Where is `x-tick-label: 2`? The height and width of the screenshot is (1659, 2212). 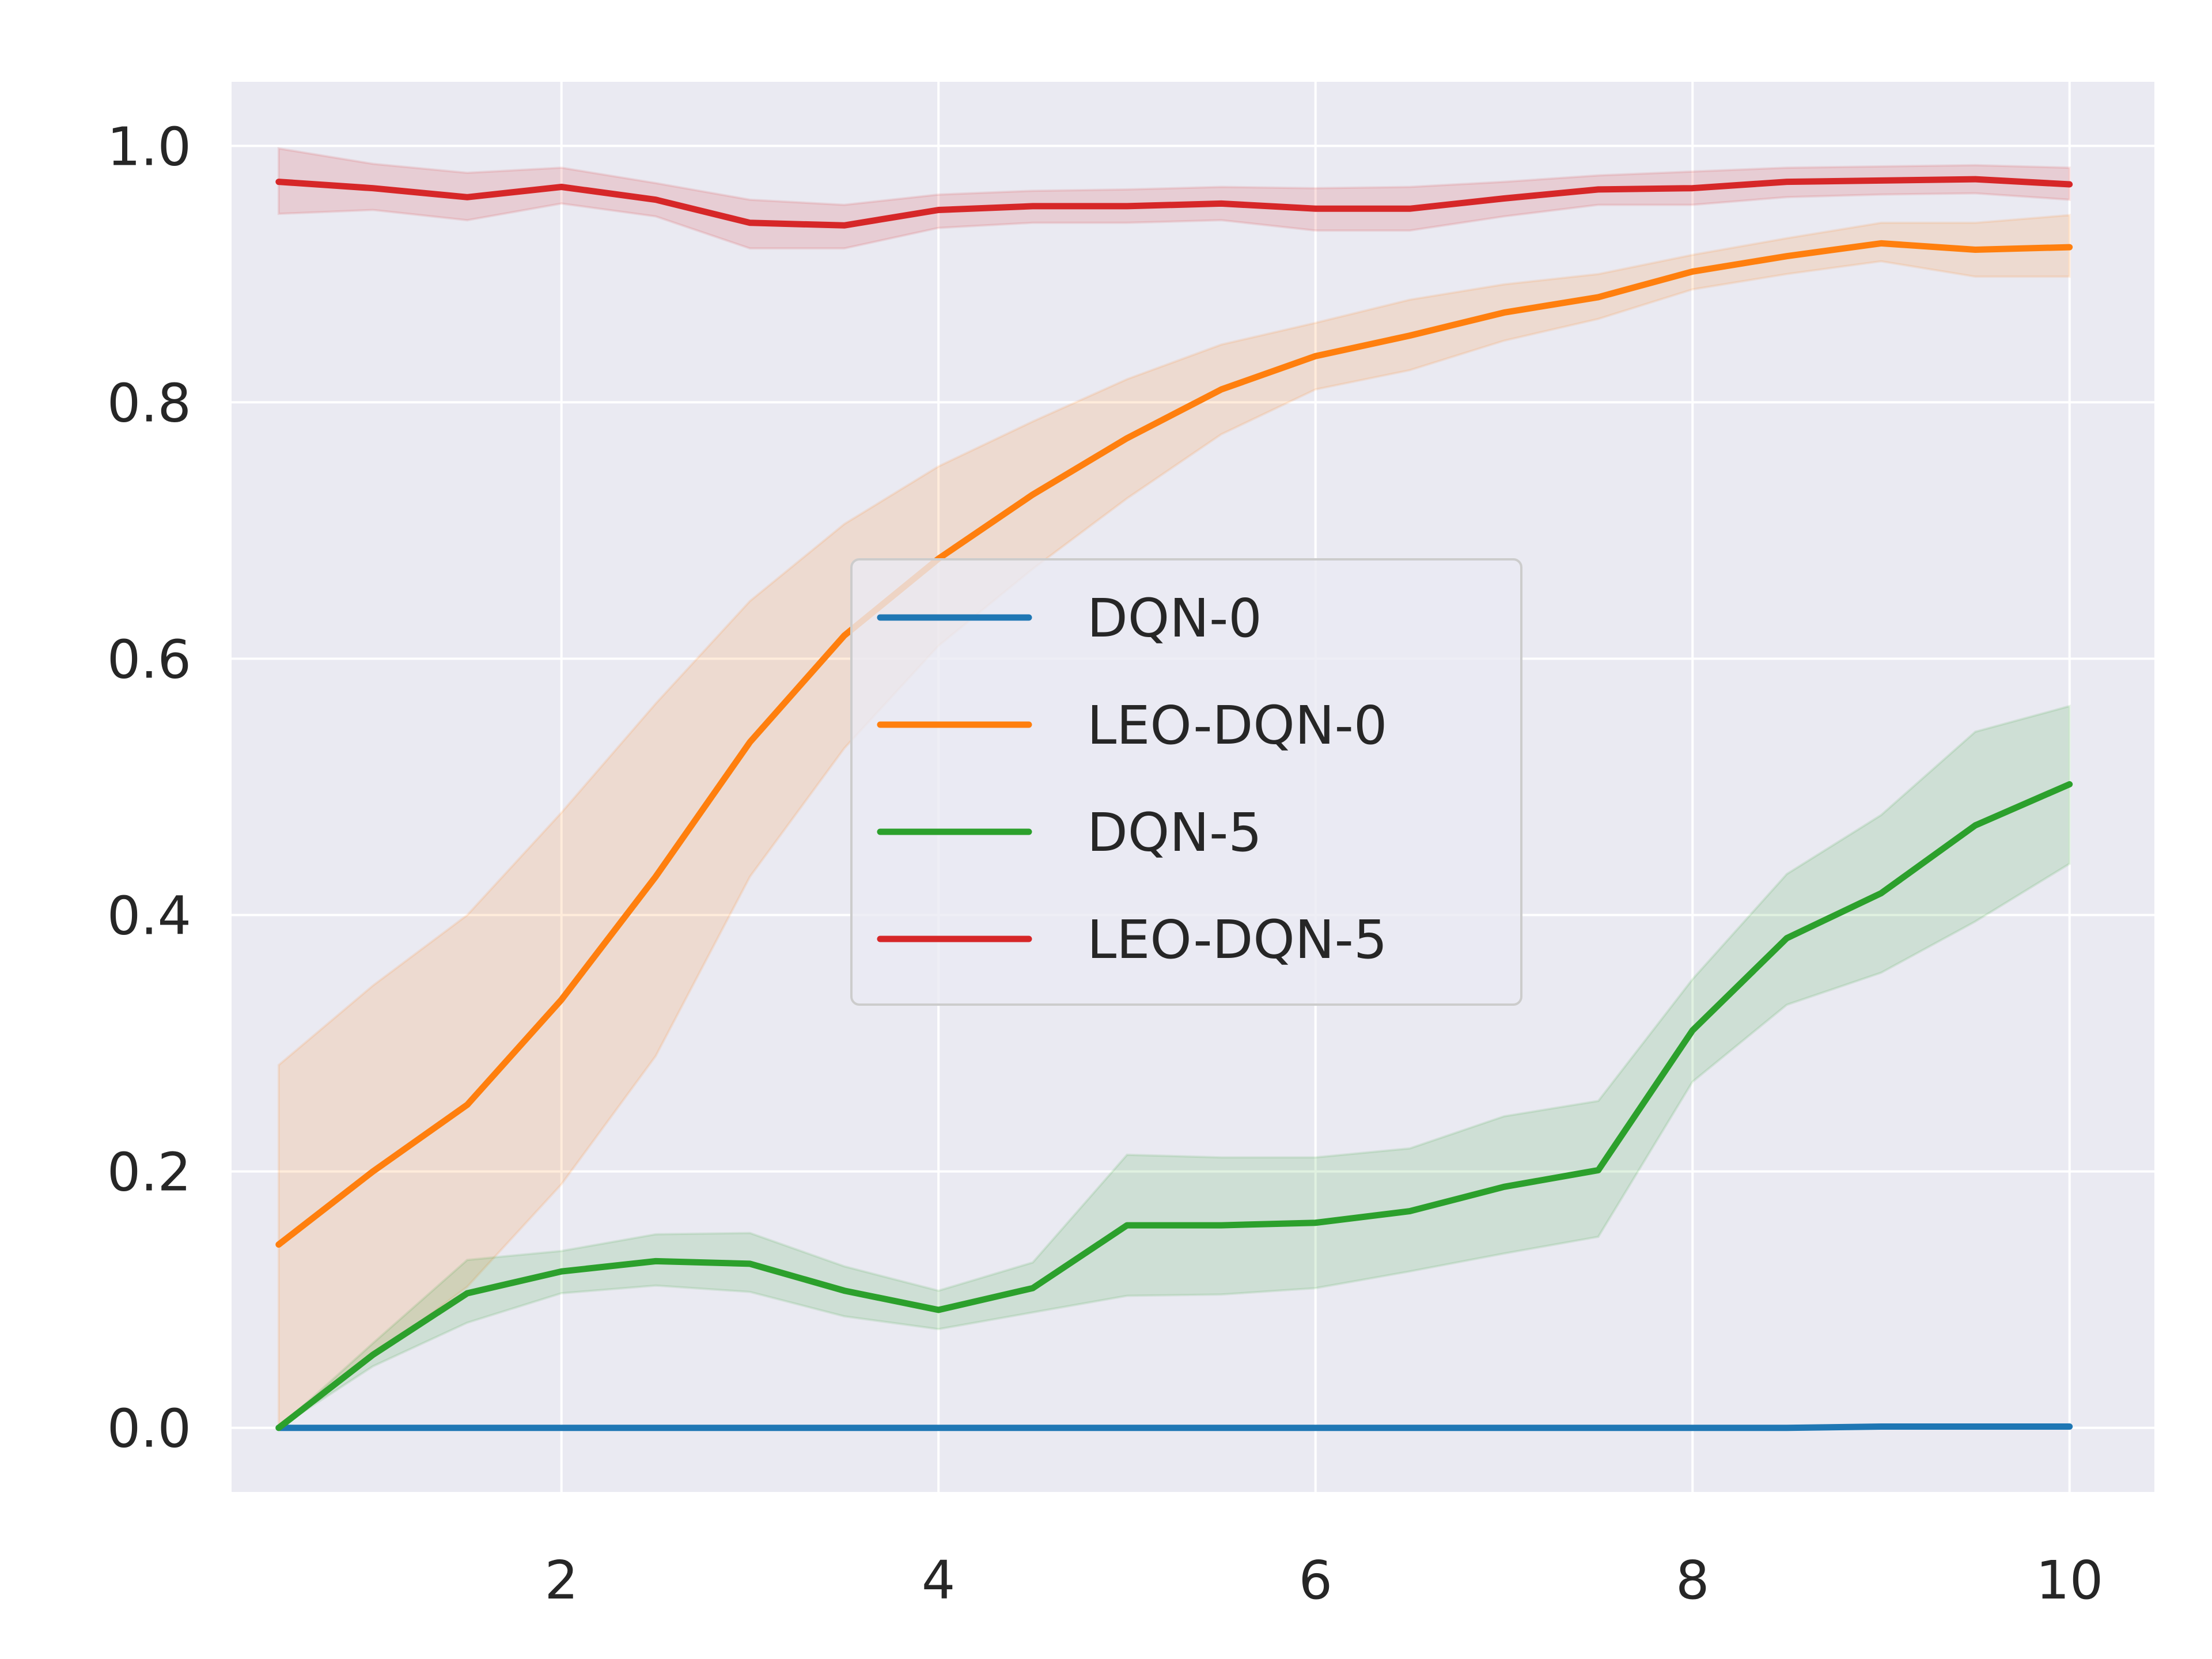 x-tick-label: 2 is located at coordinates (561, 1580).